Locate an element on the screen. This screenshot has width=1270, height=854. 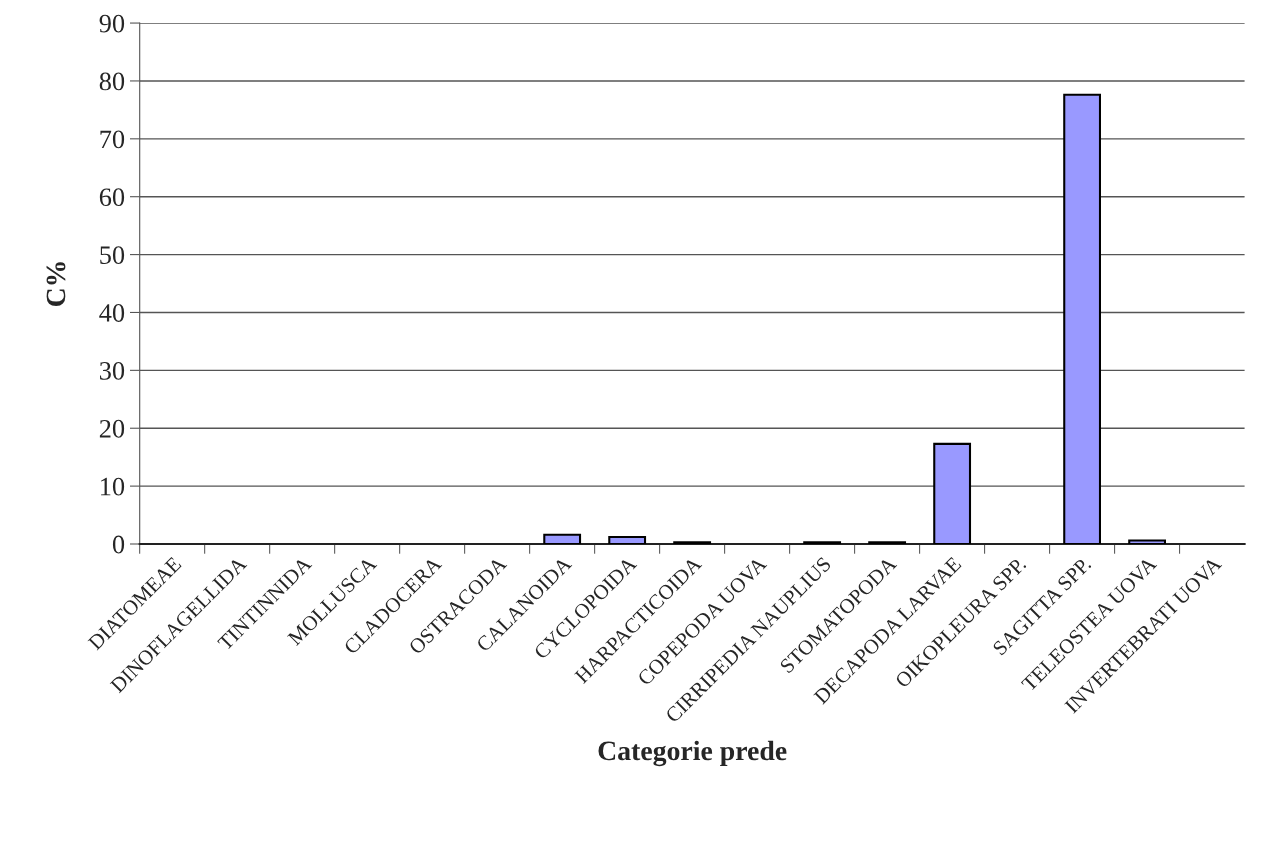
x-axis-title: Categorie prede is located at coordinates (692, 753).